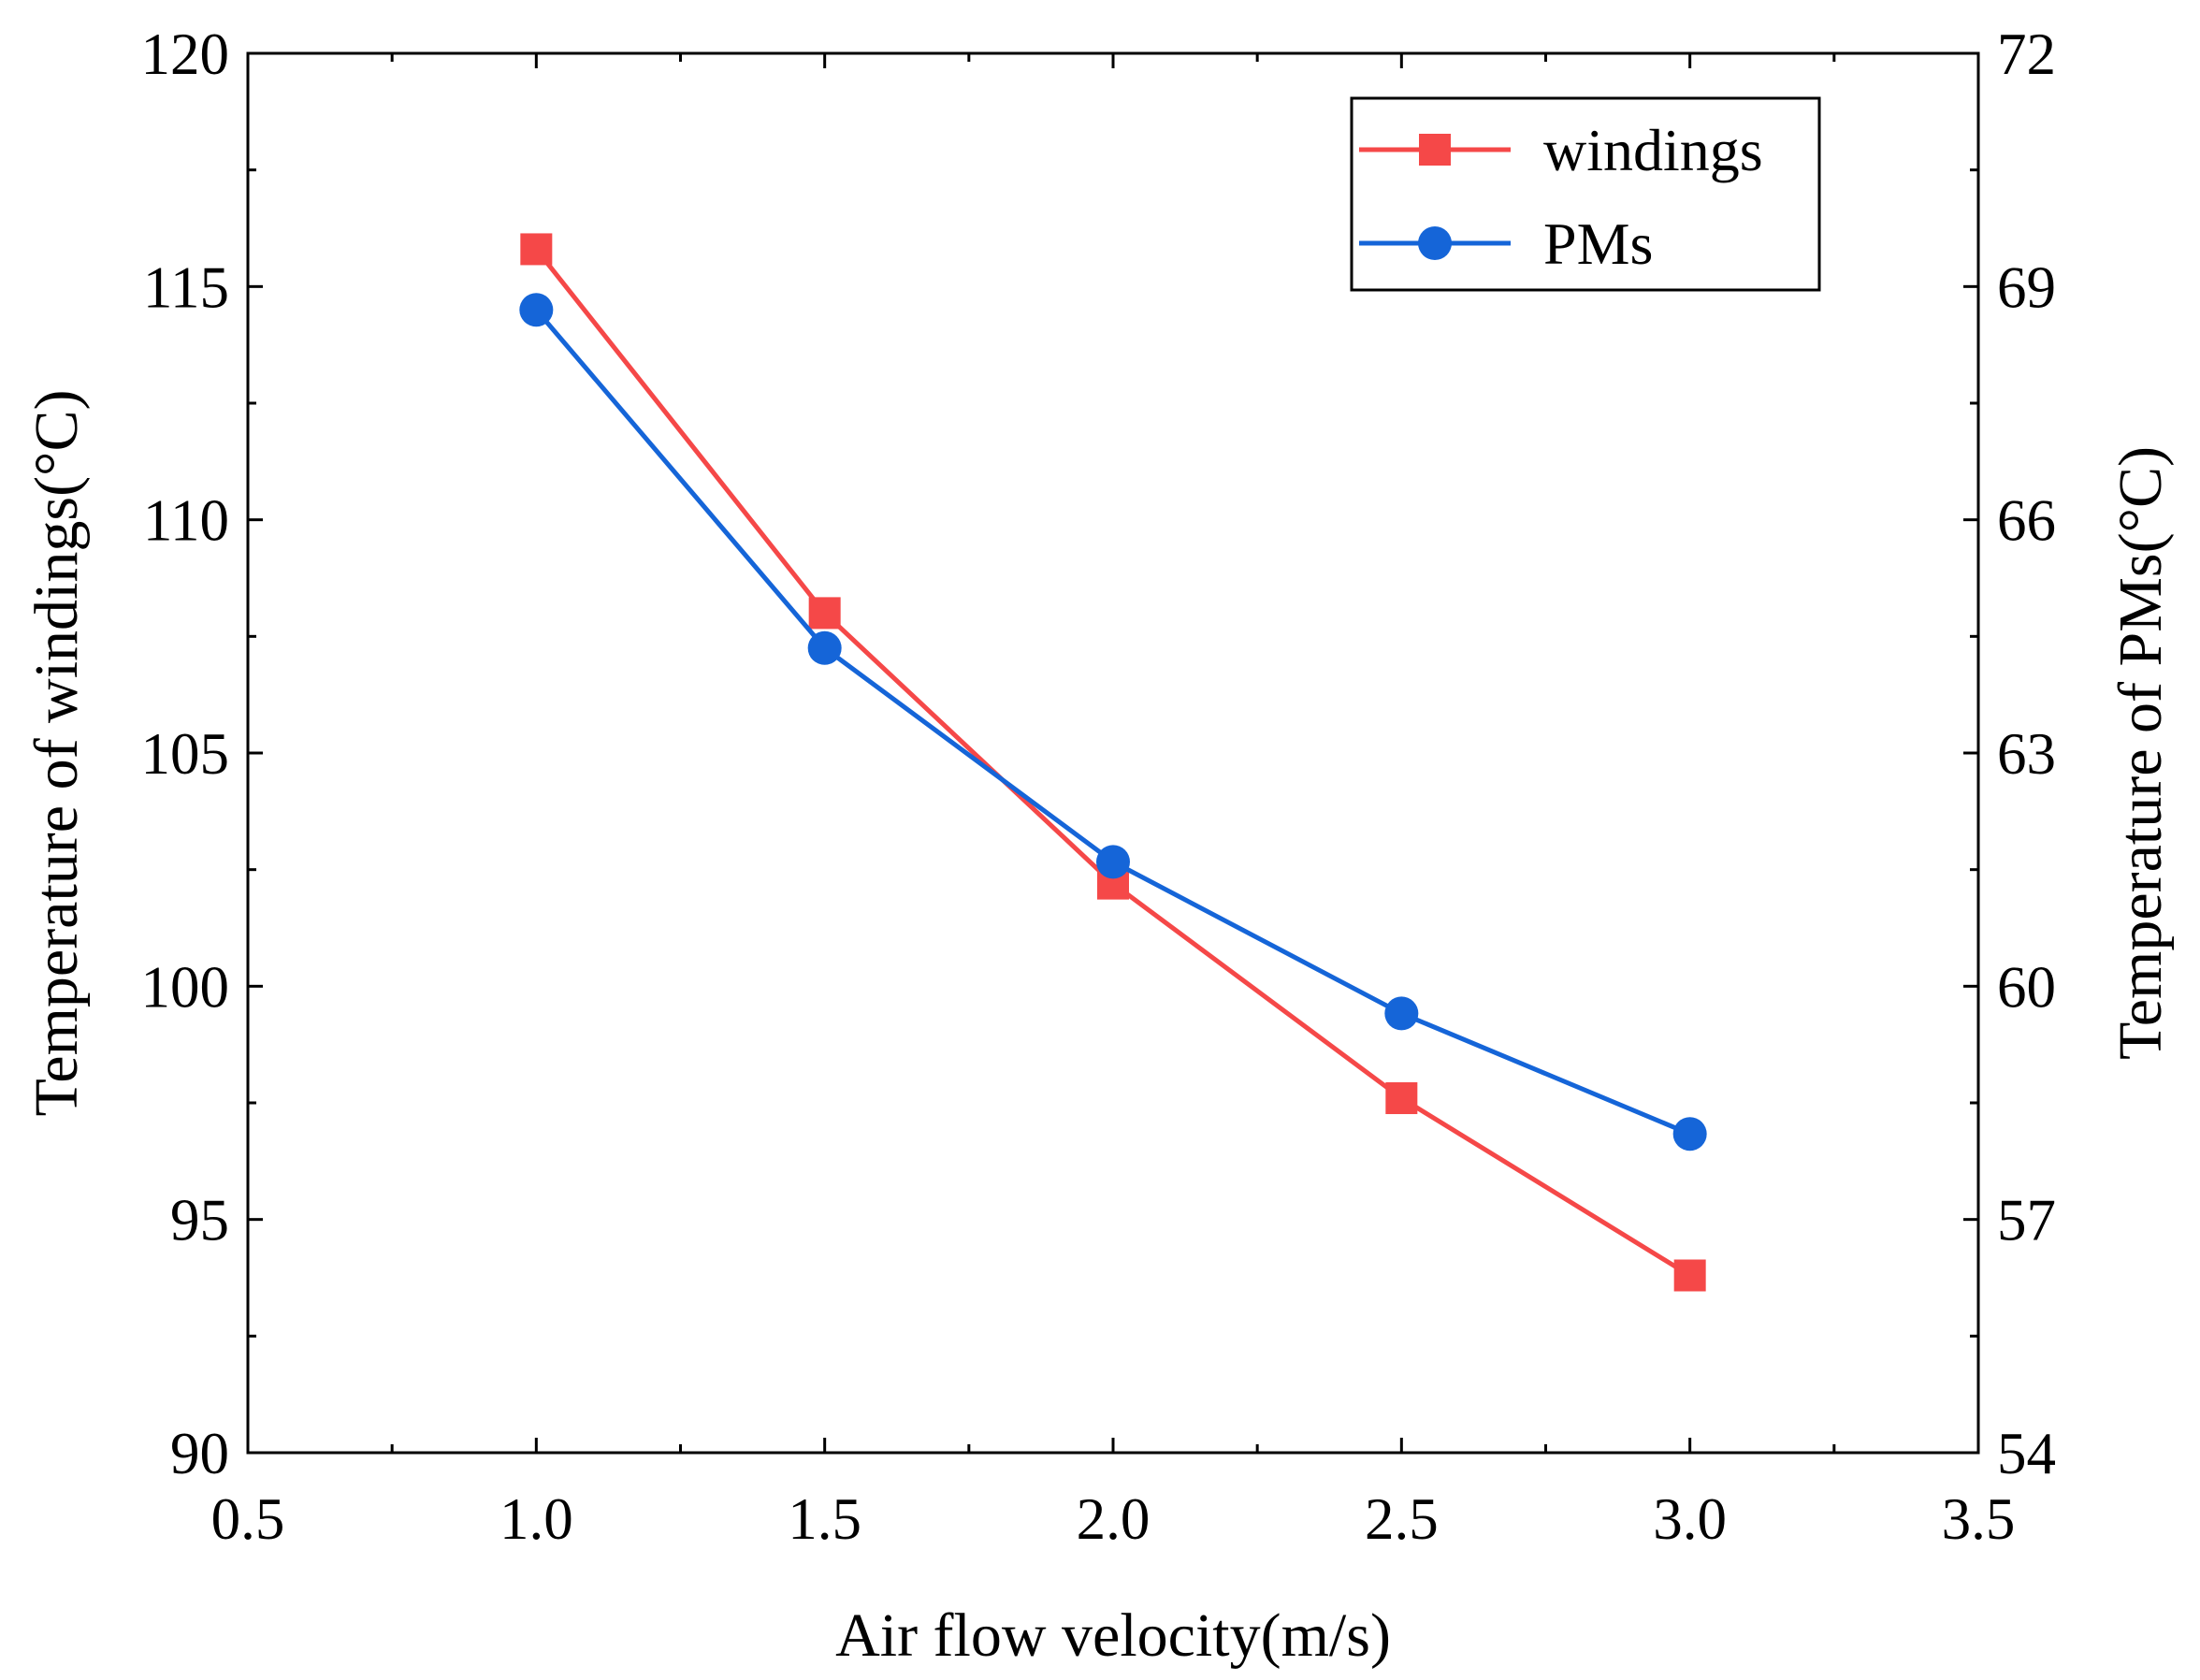 Image resolution: width=2200 pixels, height=1680 pixels. I want to click on x-tick-label: 2.0, so click(1114, 1519).